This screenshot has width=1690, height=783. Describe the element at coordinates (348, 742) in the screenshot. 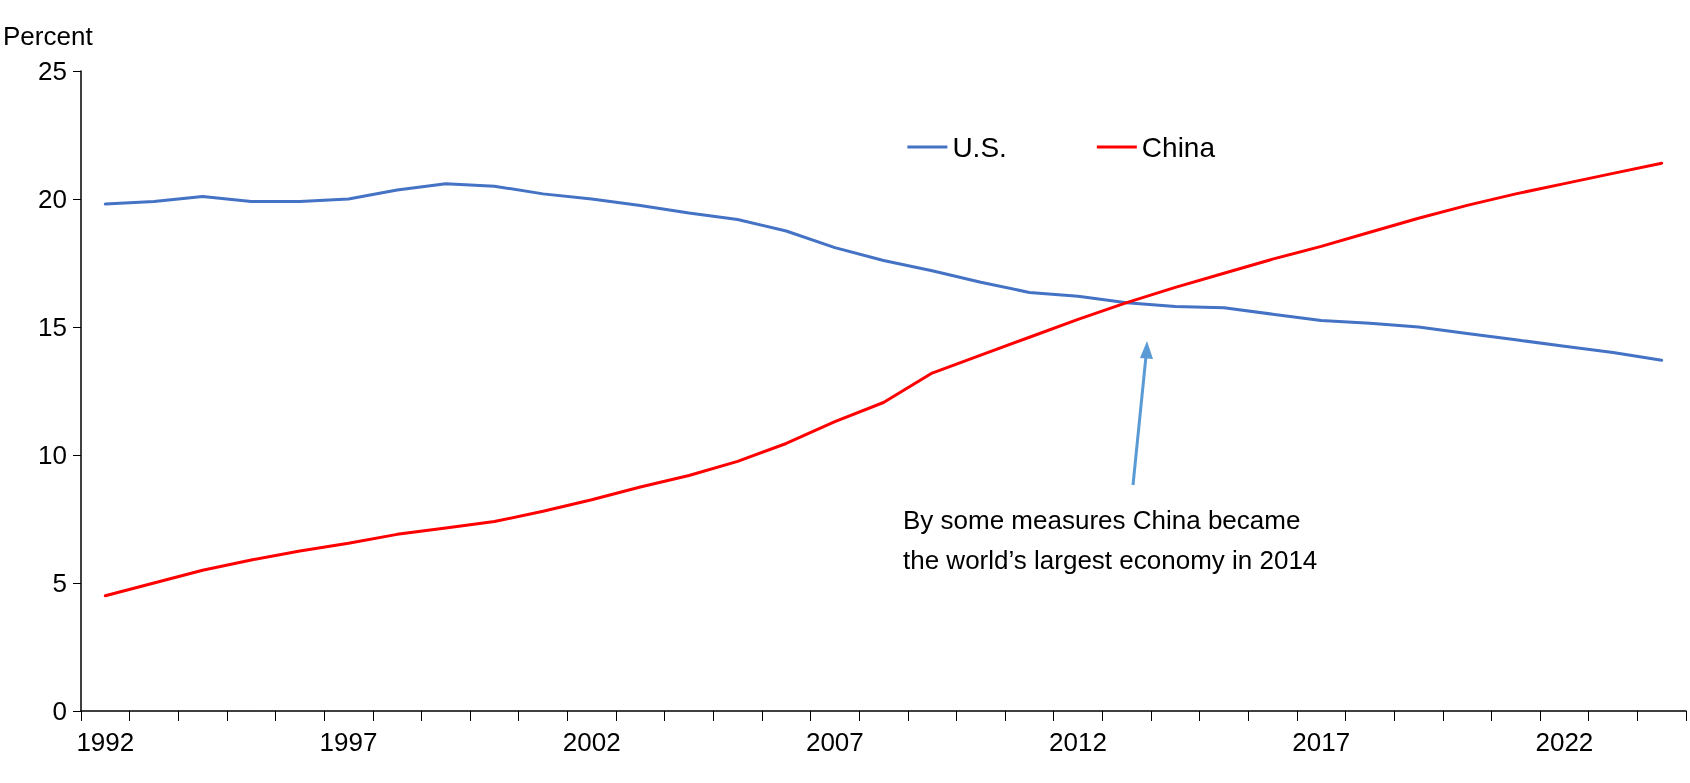

I see `x-tick-label: 1997` at that location.